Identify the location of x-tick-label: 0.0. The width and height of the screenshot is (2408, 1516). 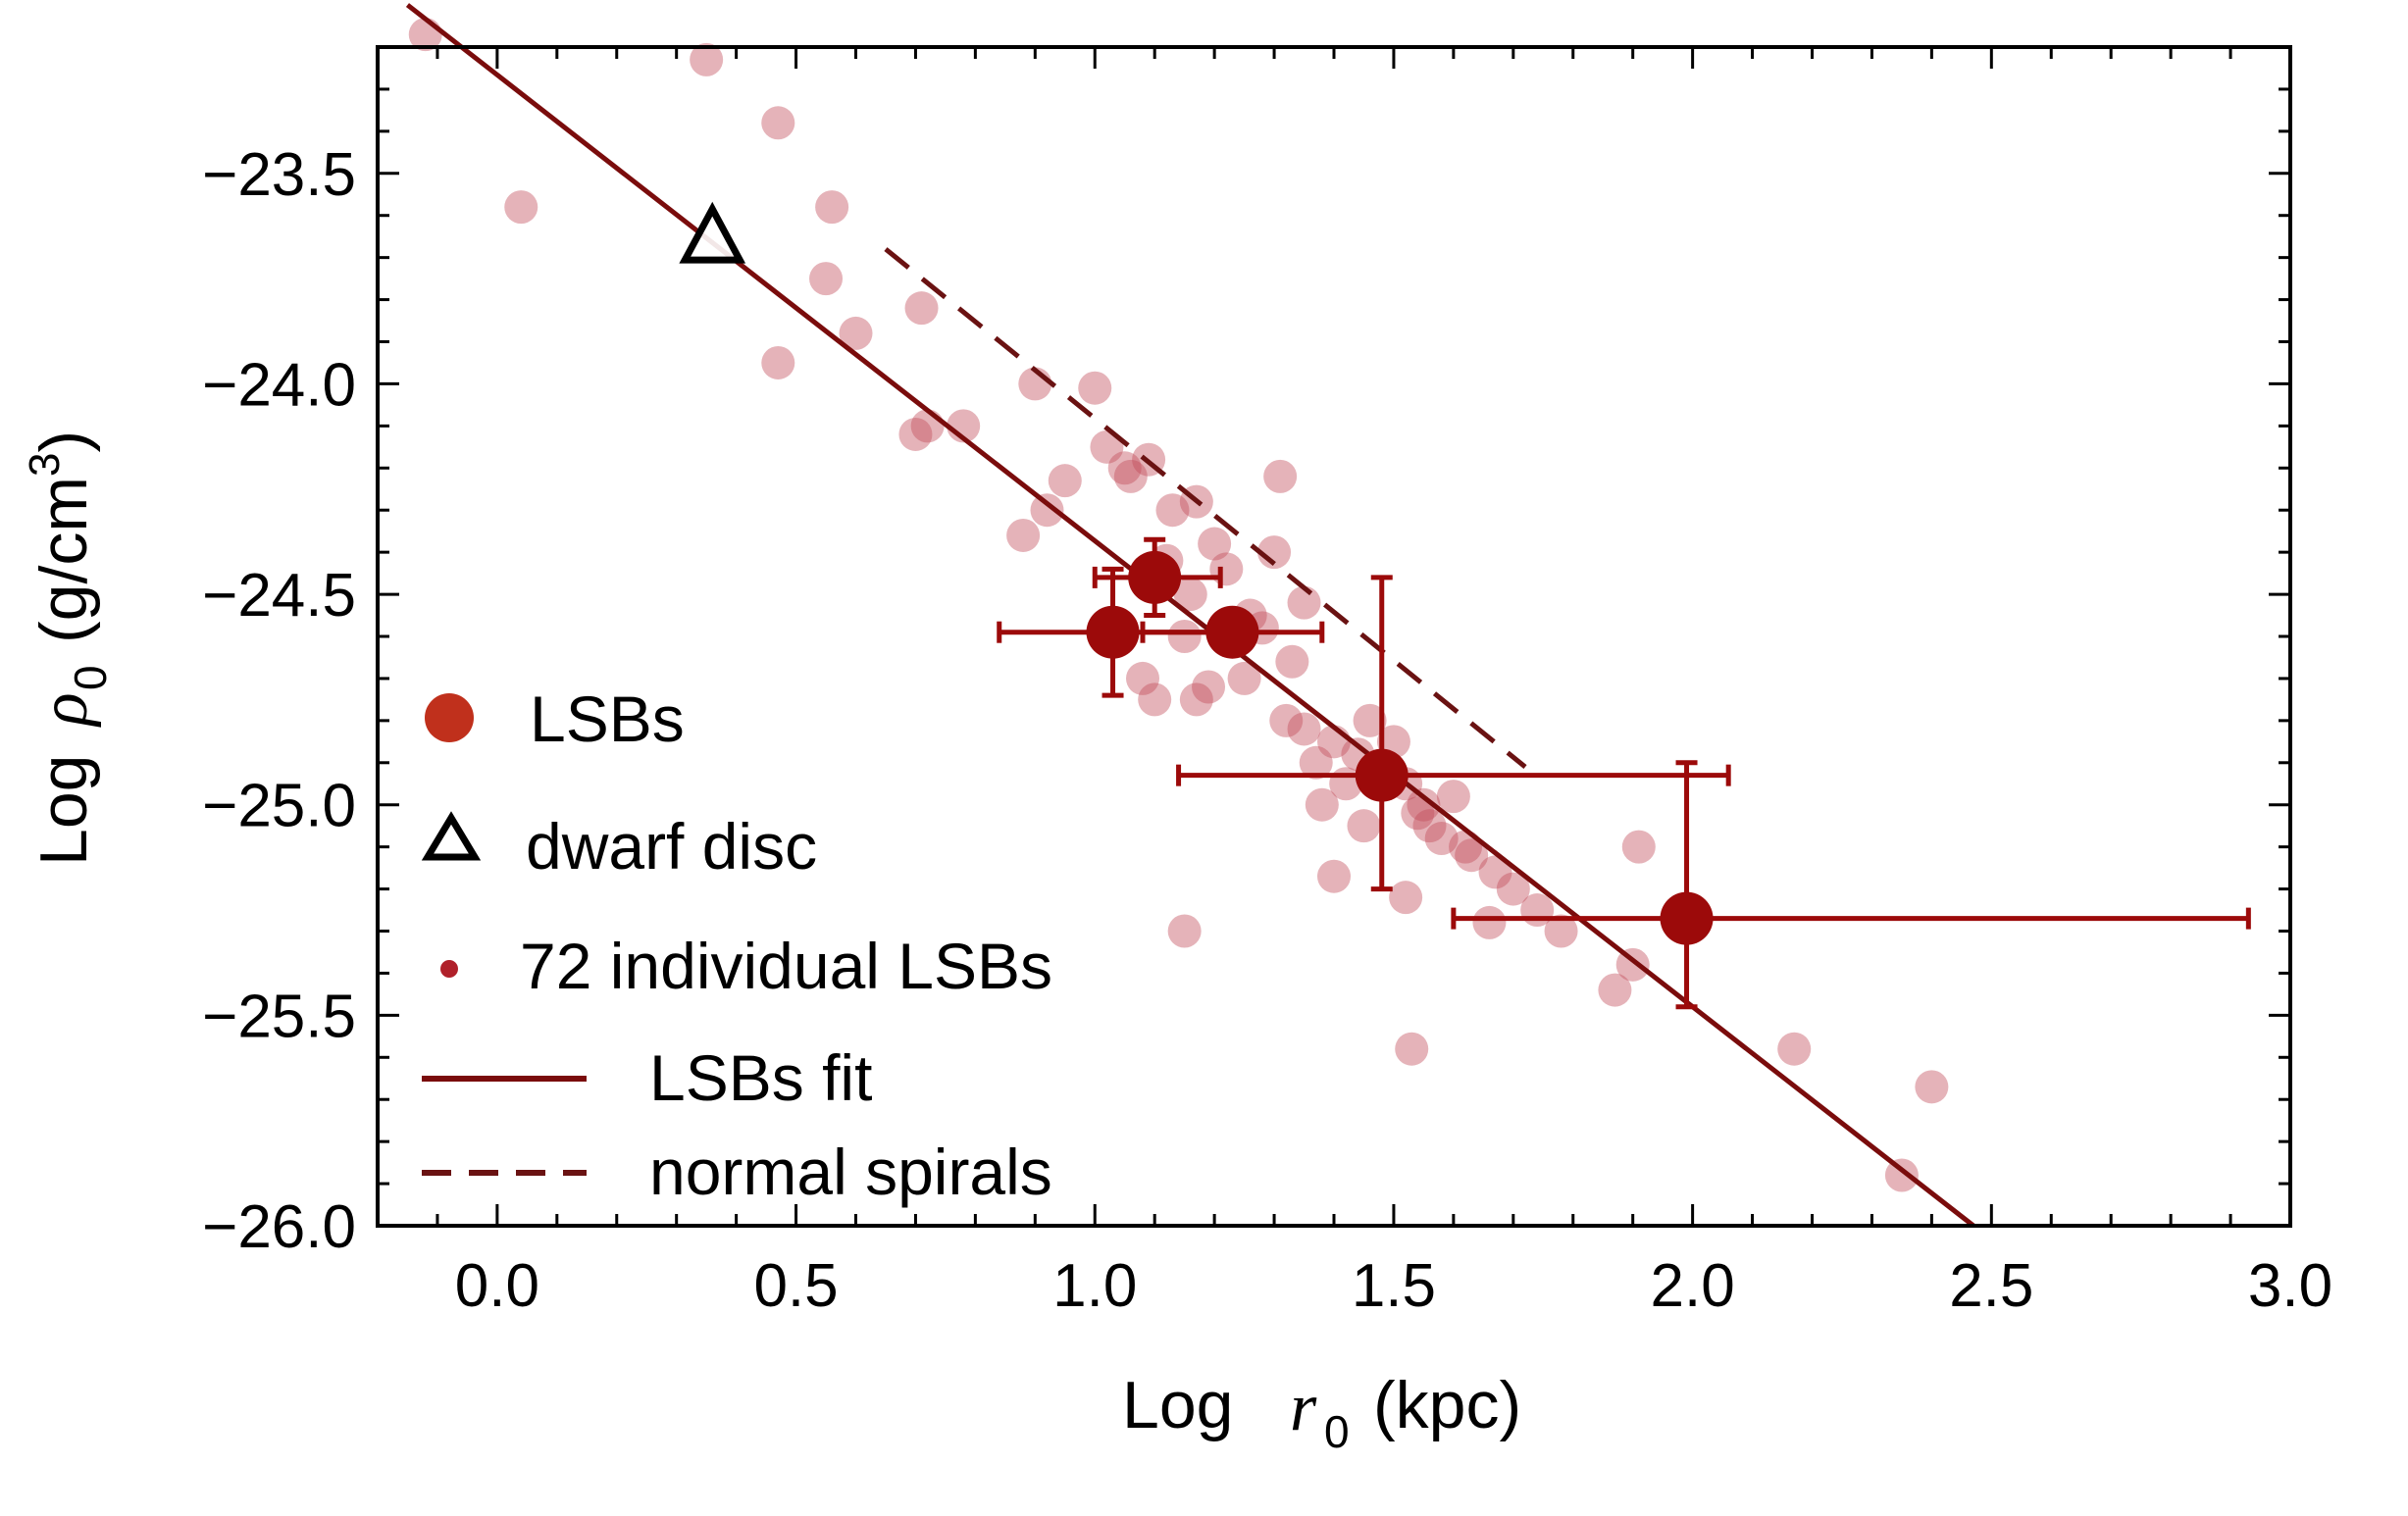
(497, 1286).